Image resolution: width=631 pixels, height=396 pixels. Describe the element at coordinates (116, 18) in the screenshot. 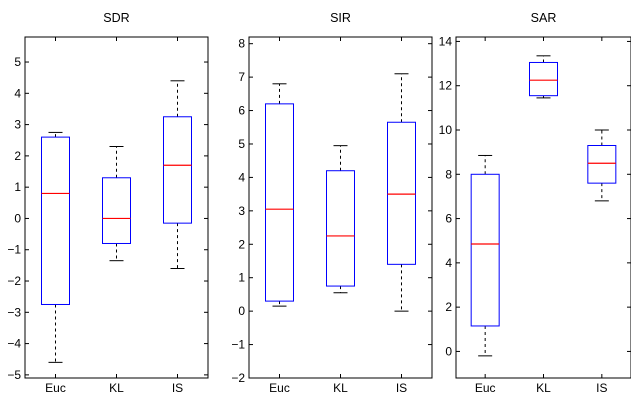

I see `chart-title: SDR` at that location.